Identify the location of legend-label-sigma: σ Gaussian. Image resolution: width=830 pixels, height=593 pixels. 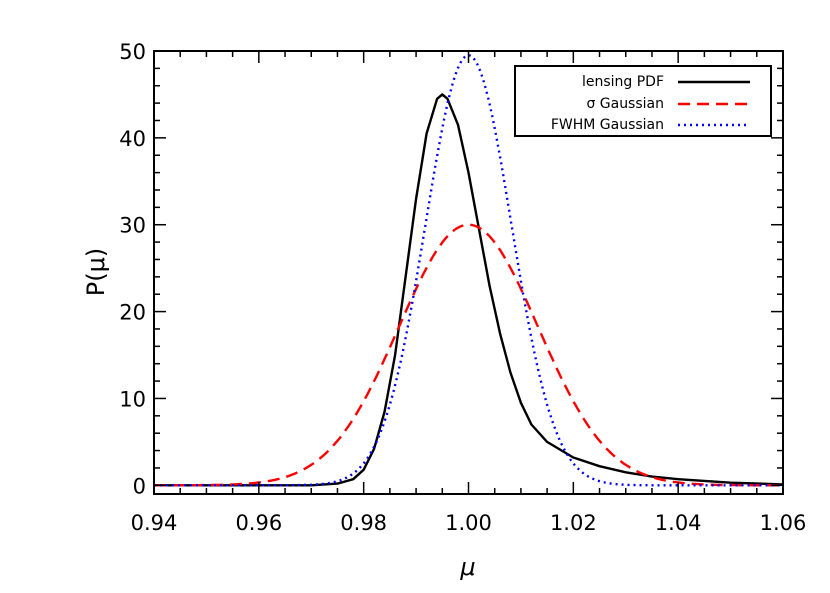
(625, 104).